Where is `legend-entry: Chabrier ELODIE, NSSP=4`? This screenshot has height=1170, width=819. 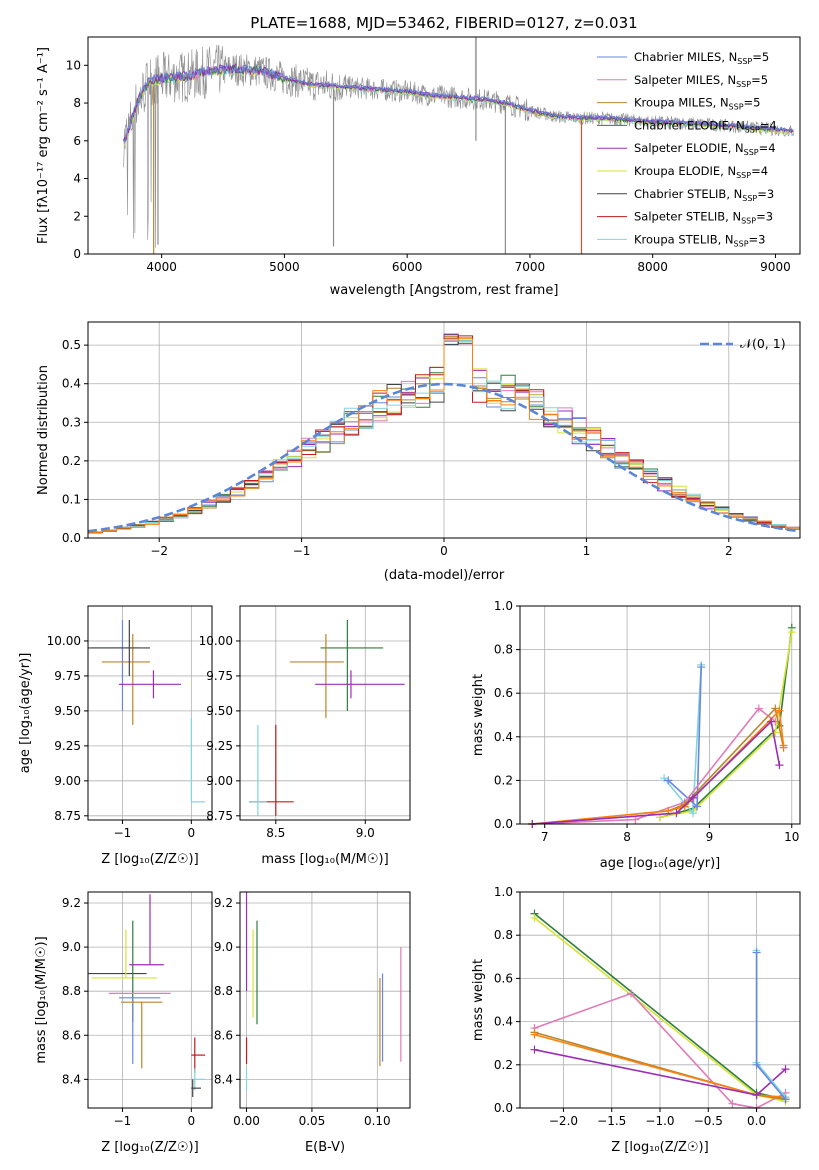 legend-entry: Chabrier ELODIE, NSSP=4 is located at coordinates (705, 126).